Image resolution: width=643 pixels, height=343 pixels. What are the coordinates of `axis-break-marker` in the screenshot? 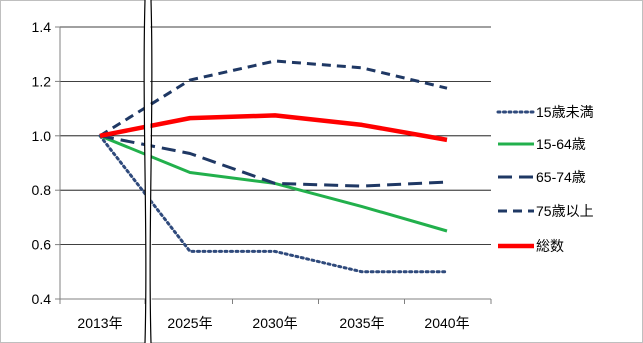 It's located at (148, 171).